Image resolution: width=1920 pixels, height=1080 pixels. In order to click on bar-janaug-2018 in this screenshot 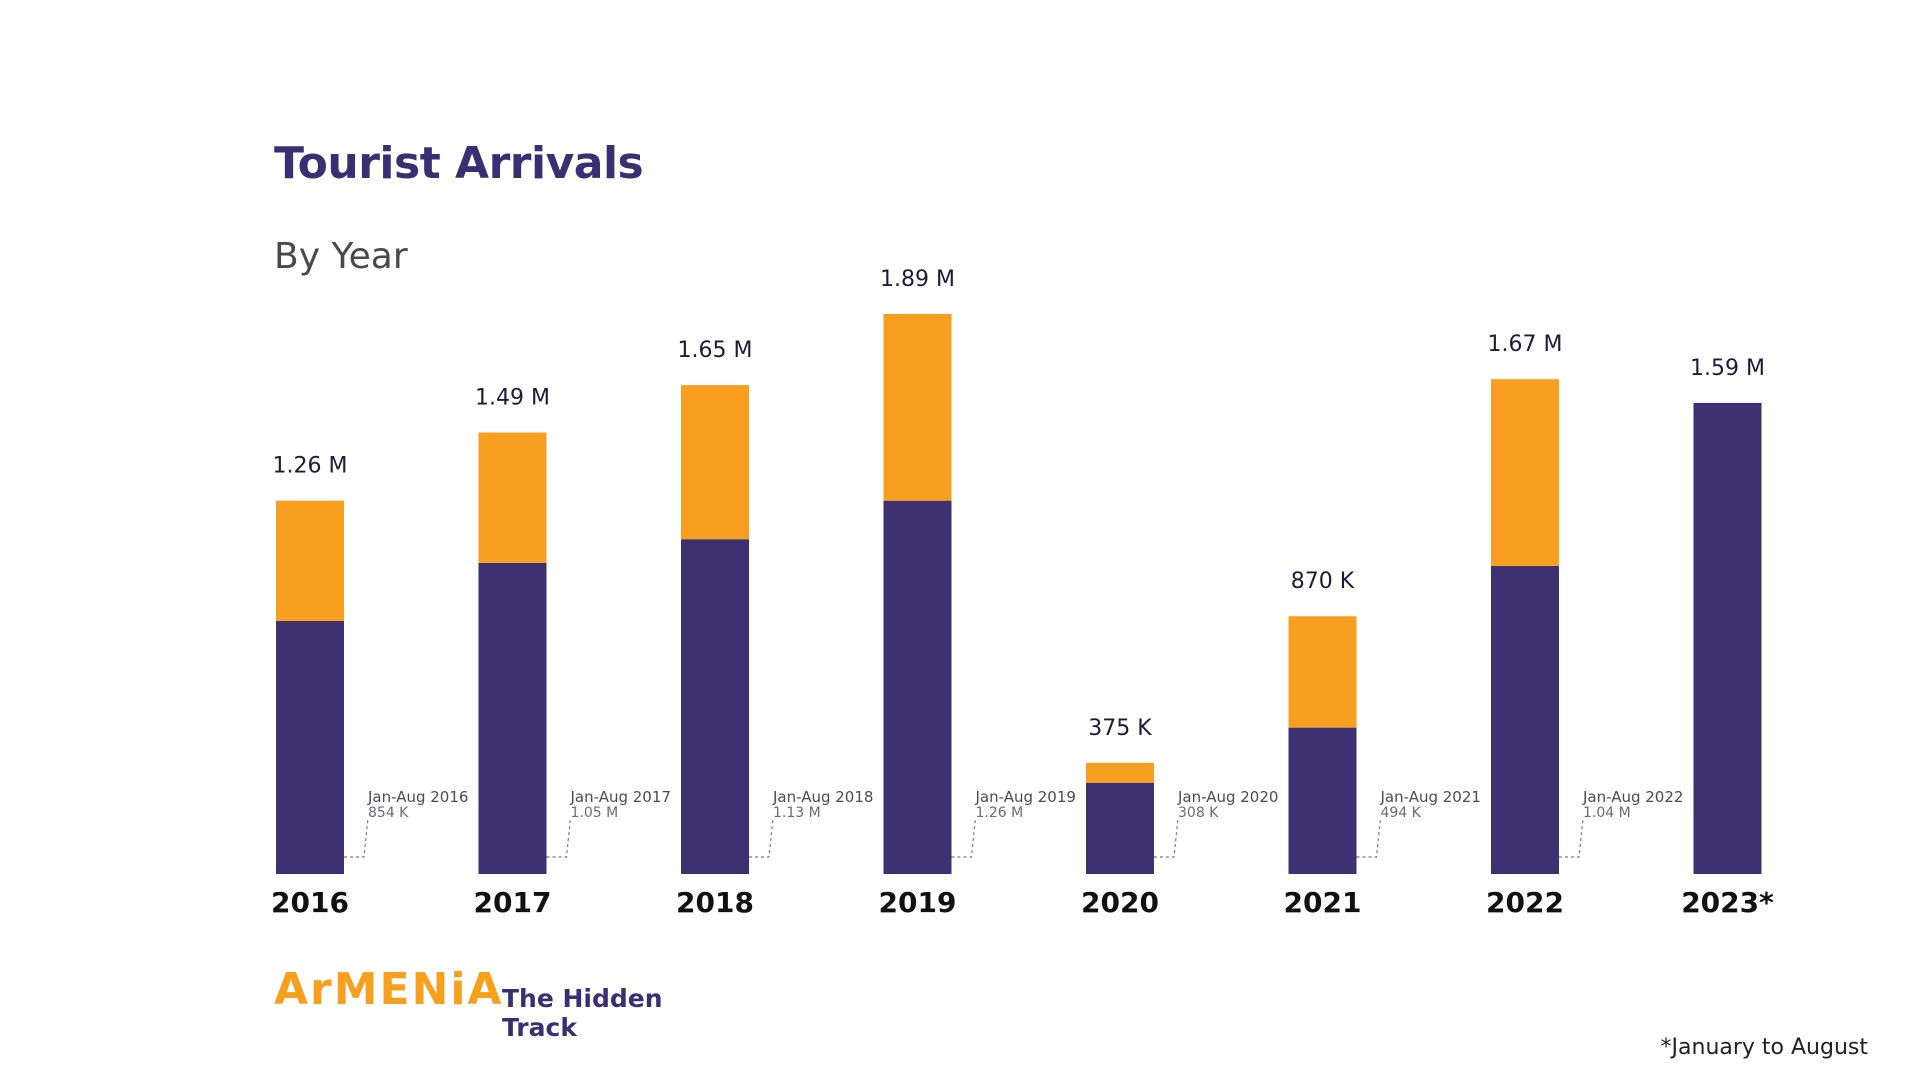, I will do `click(715, 706)`.